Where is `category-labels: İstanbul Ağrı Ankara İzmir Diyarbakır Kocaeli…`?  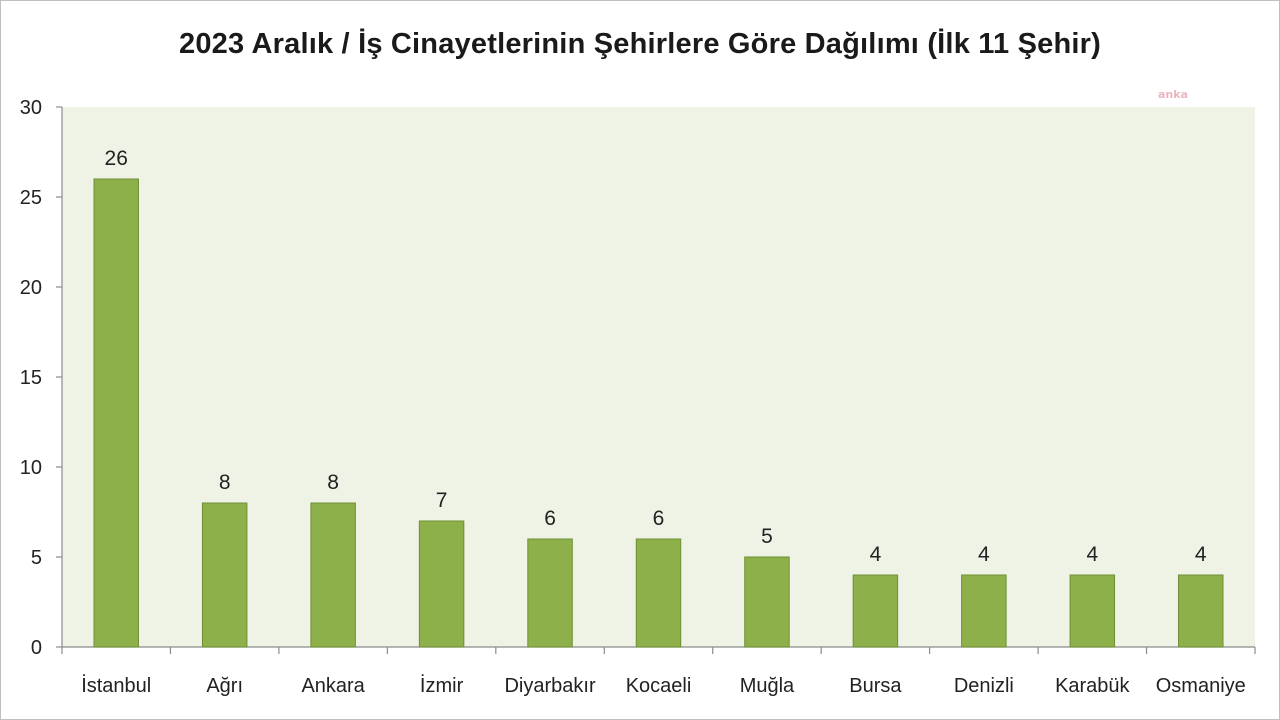 category-labels: İstanbul Ağrı Ankara İzmir Diyarbakır Kocaeli… is located at coordinates (663, 685).